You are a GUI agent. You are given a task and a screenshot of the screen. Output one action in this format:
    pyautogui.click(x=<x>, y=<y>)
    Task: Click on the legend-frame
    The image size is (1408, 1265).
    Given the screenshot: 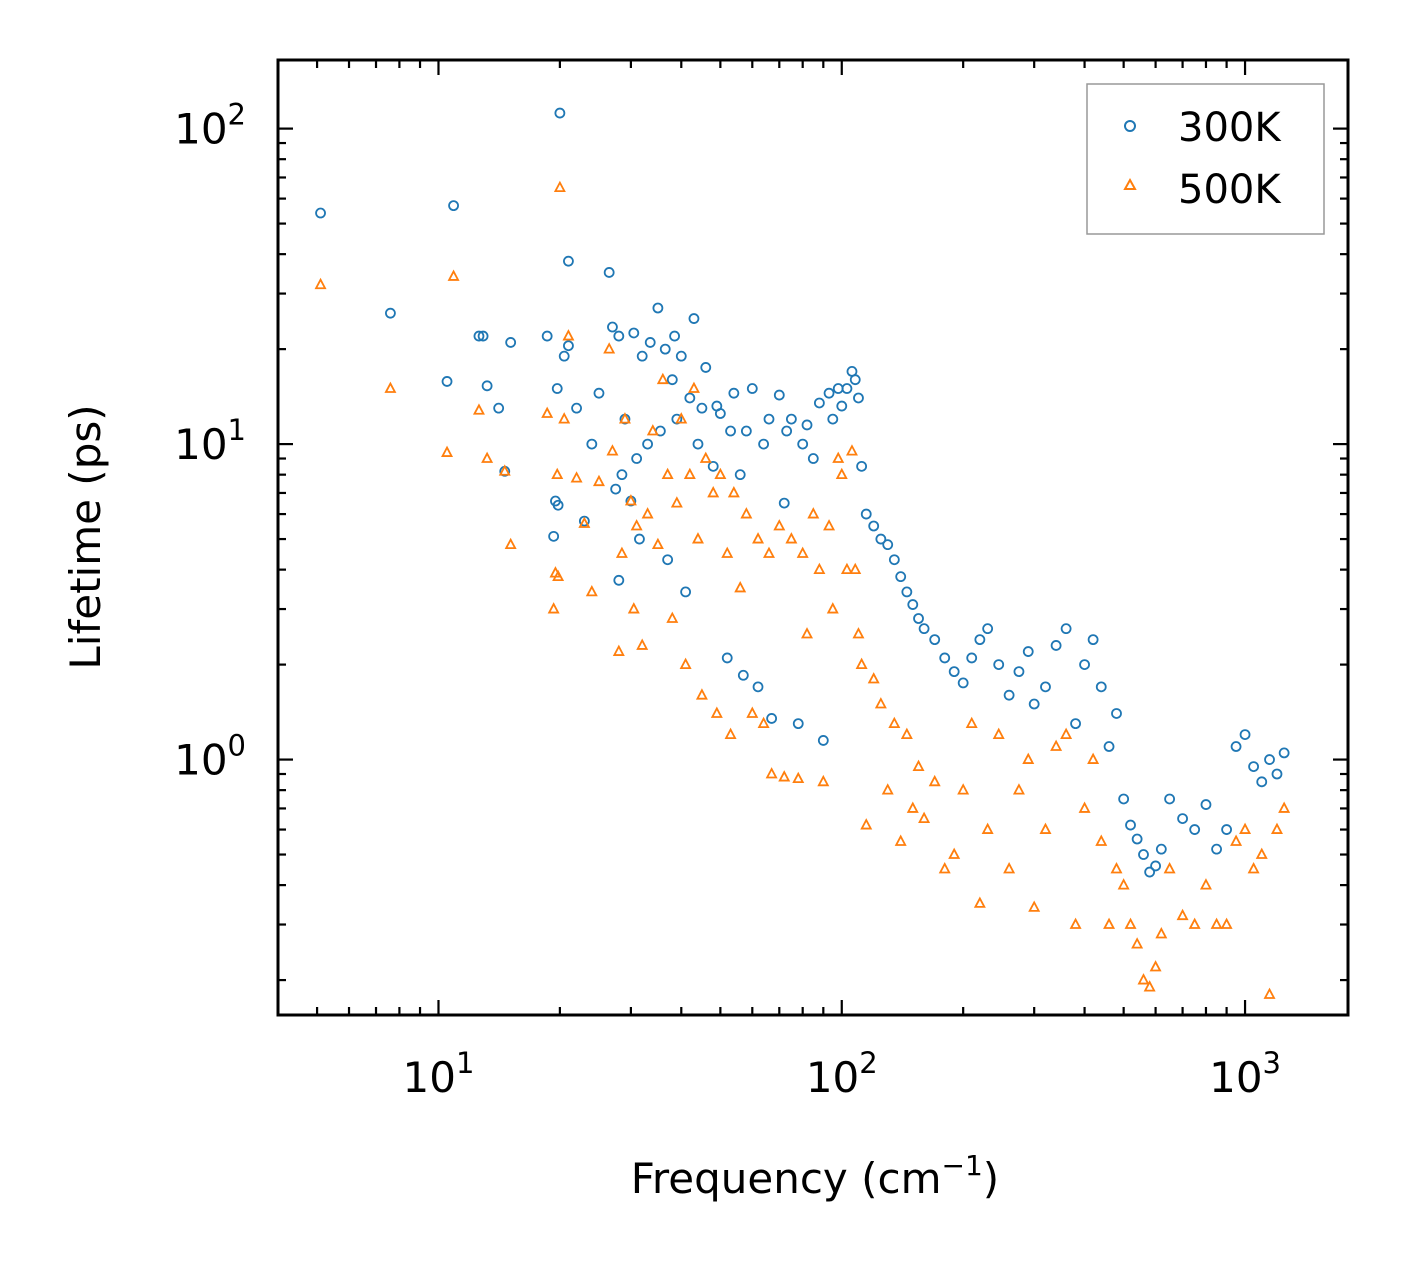 What is the action you would take?
    pyautogui.click(x=1205, y=159)
    